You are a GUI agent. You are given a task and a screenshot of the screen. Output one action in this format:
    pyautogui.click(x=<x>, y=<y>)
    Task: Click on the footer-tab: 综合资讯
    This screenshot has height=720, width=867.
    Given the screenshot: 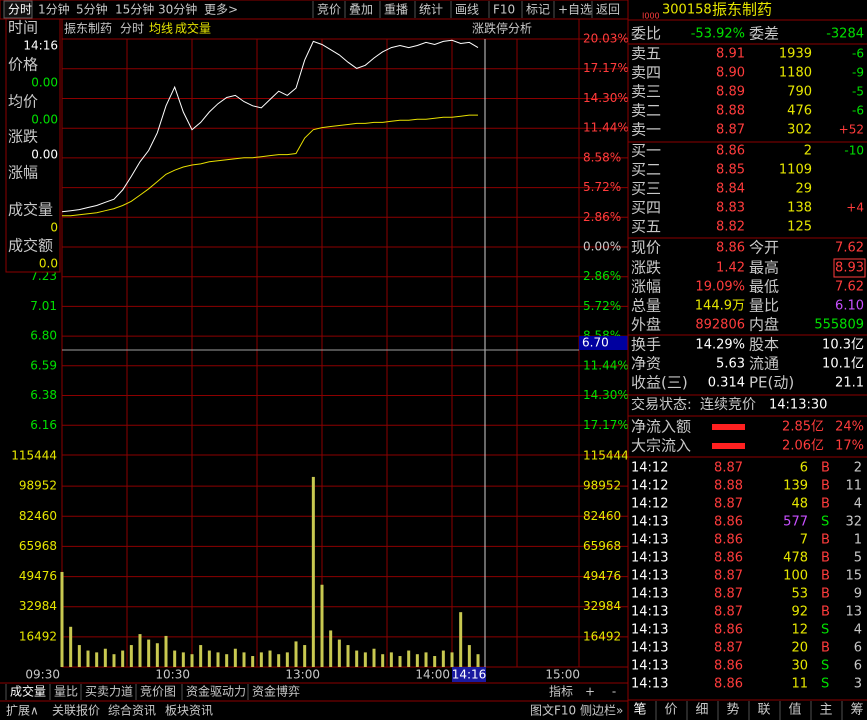 What is the action you would take?
    pyautogui.click(x=132, y=710)
    